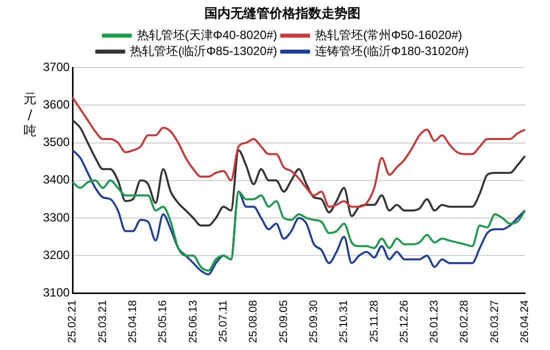  What do you see at coordinates (193, 322) in the screenshot?
I see `x-tick-label: 25.06.13` at bounding box center [193, 322].